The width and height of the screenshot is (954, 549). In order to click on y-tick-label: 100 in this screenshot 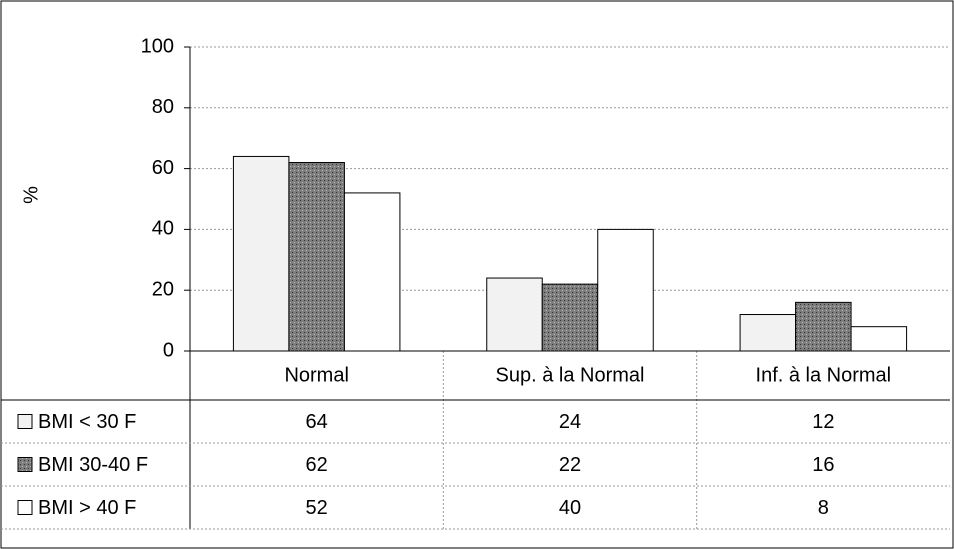, I will do `click(157, 46)`.